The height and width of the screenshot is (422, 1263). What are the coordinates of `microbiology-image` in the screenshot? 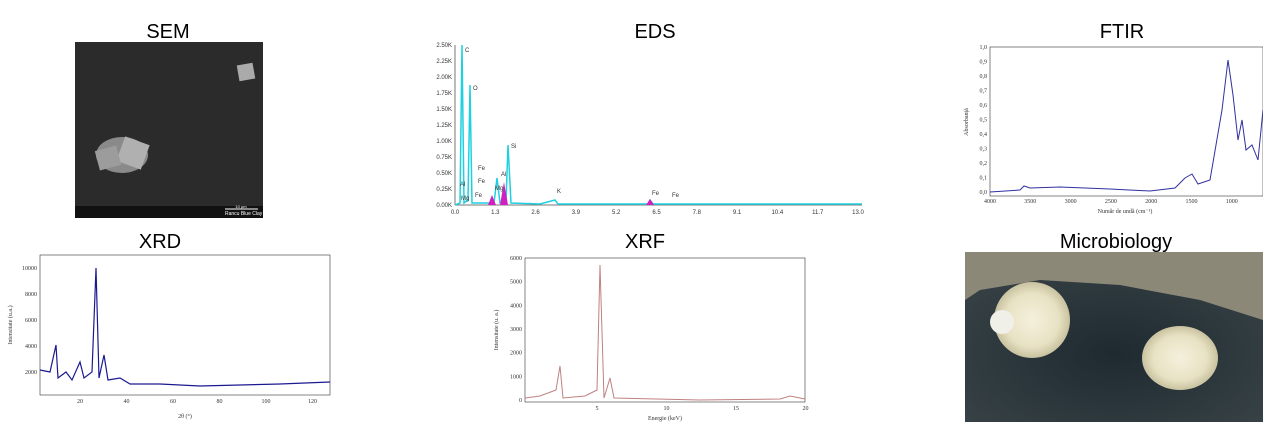 It's located at (1114, 337).